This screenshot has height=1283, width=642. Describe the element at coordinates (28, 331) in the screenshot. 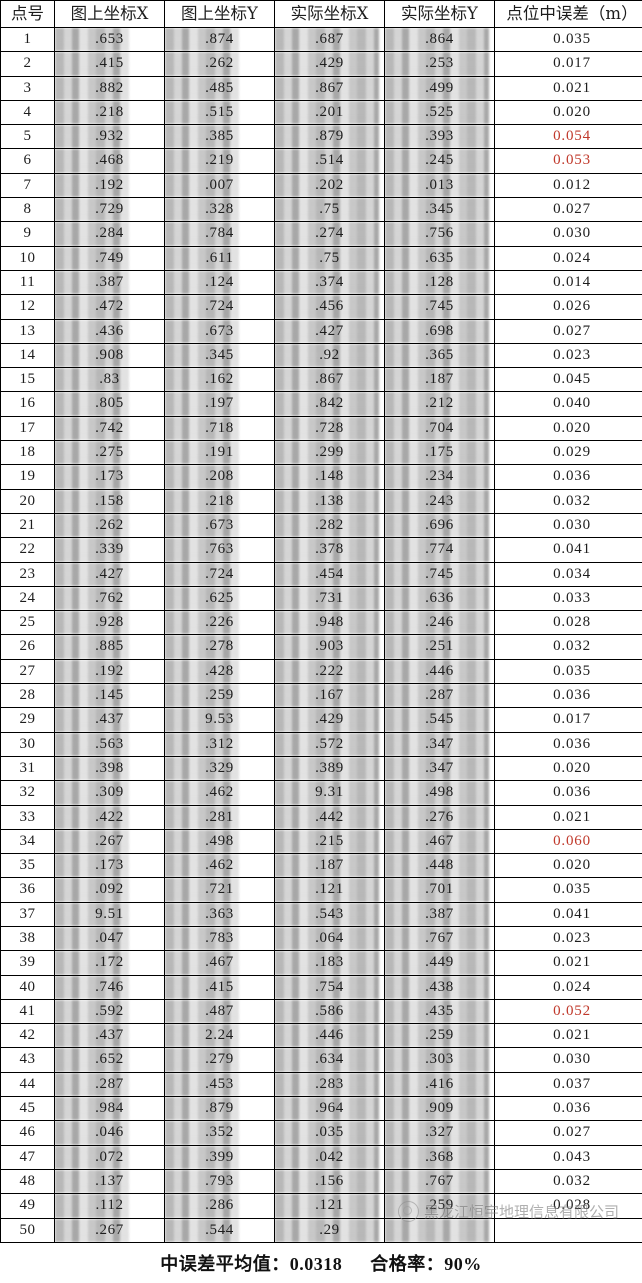

I see `cell-point-id: 13` at that location.